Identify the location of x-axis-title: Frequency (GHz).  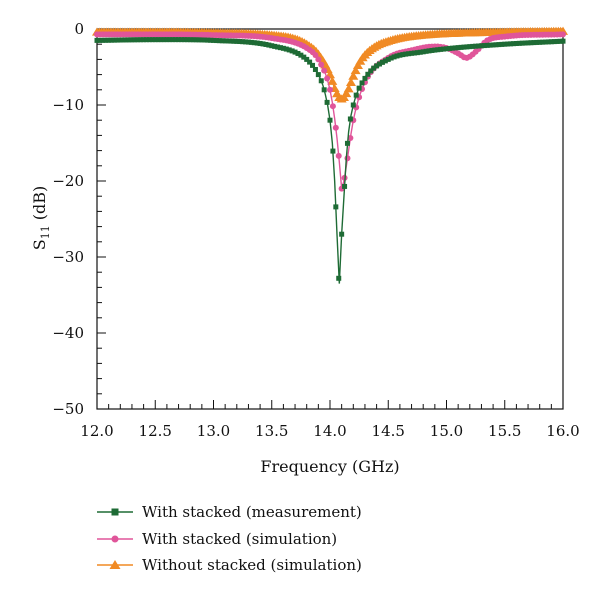
(329, 466).